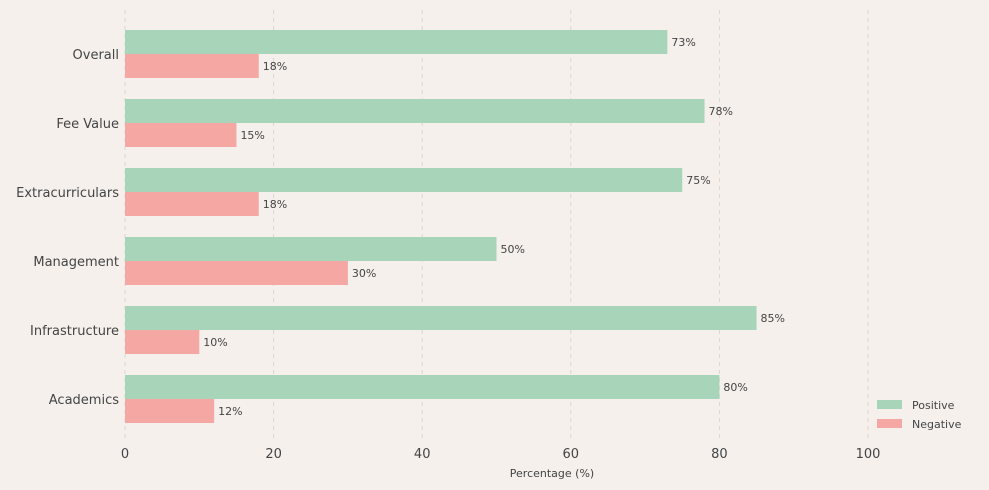 This screenshot has height=490, width=989. Describe the element at coordinates (698, 180) in the screenshot. I see `data-label: 75%` at that location.